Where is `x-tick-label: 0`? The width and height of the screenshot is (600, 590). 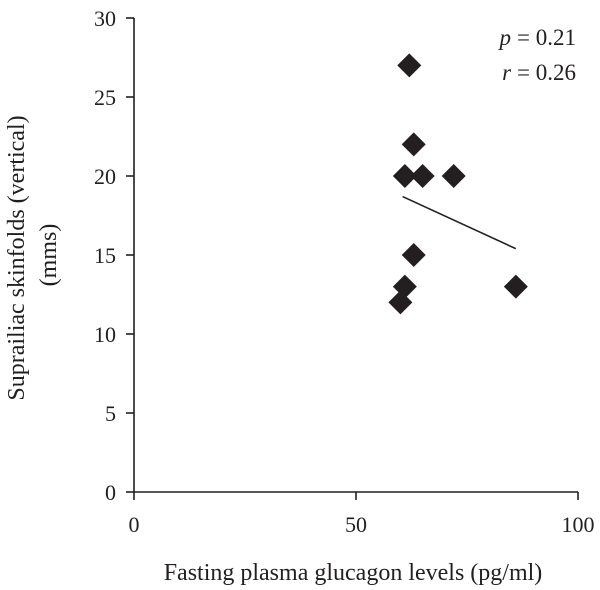 x-tick-label: 0 is located at coordinates (134, 524).